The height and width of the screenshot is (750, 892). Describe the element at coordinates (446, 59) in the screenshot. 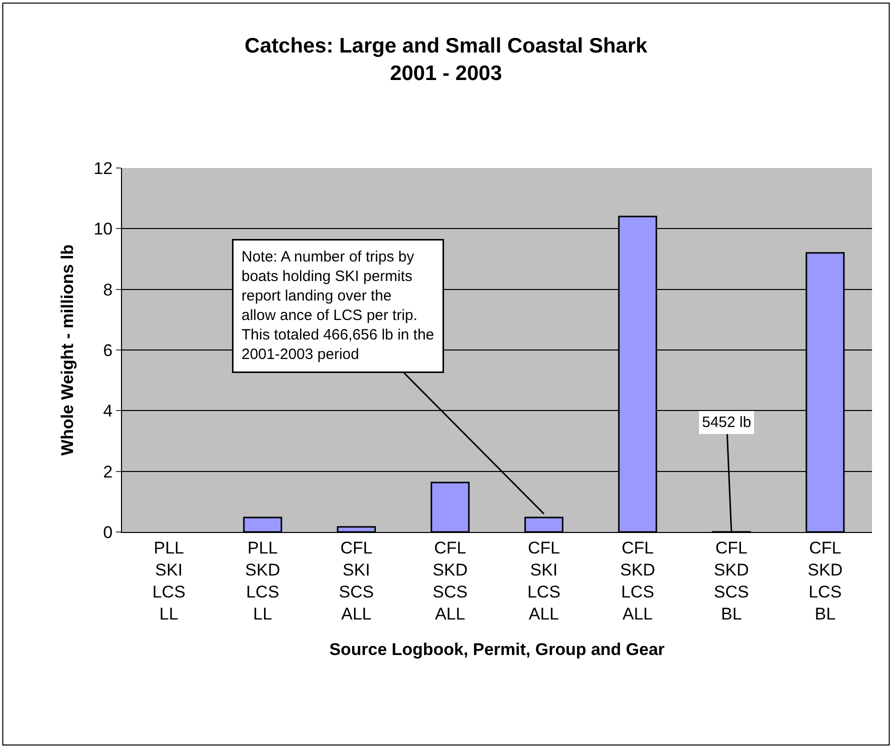

I see `chart-title: Catches: Large and Small Coastal Shark 2001 - 2003` at that location.